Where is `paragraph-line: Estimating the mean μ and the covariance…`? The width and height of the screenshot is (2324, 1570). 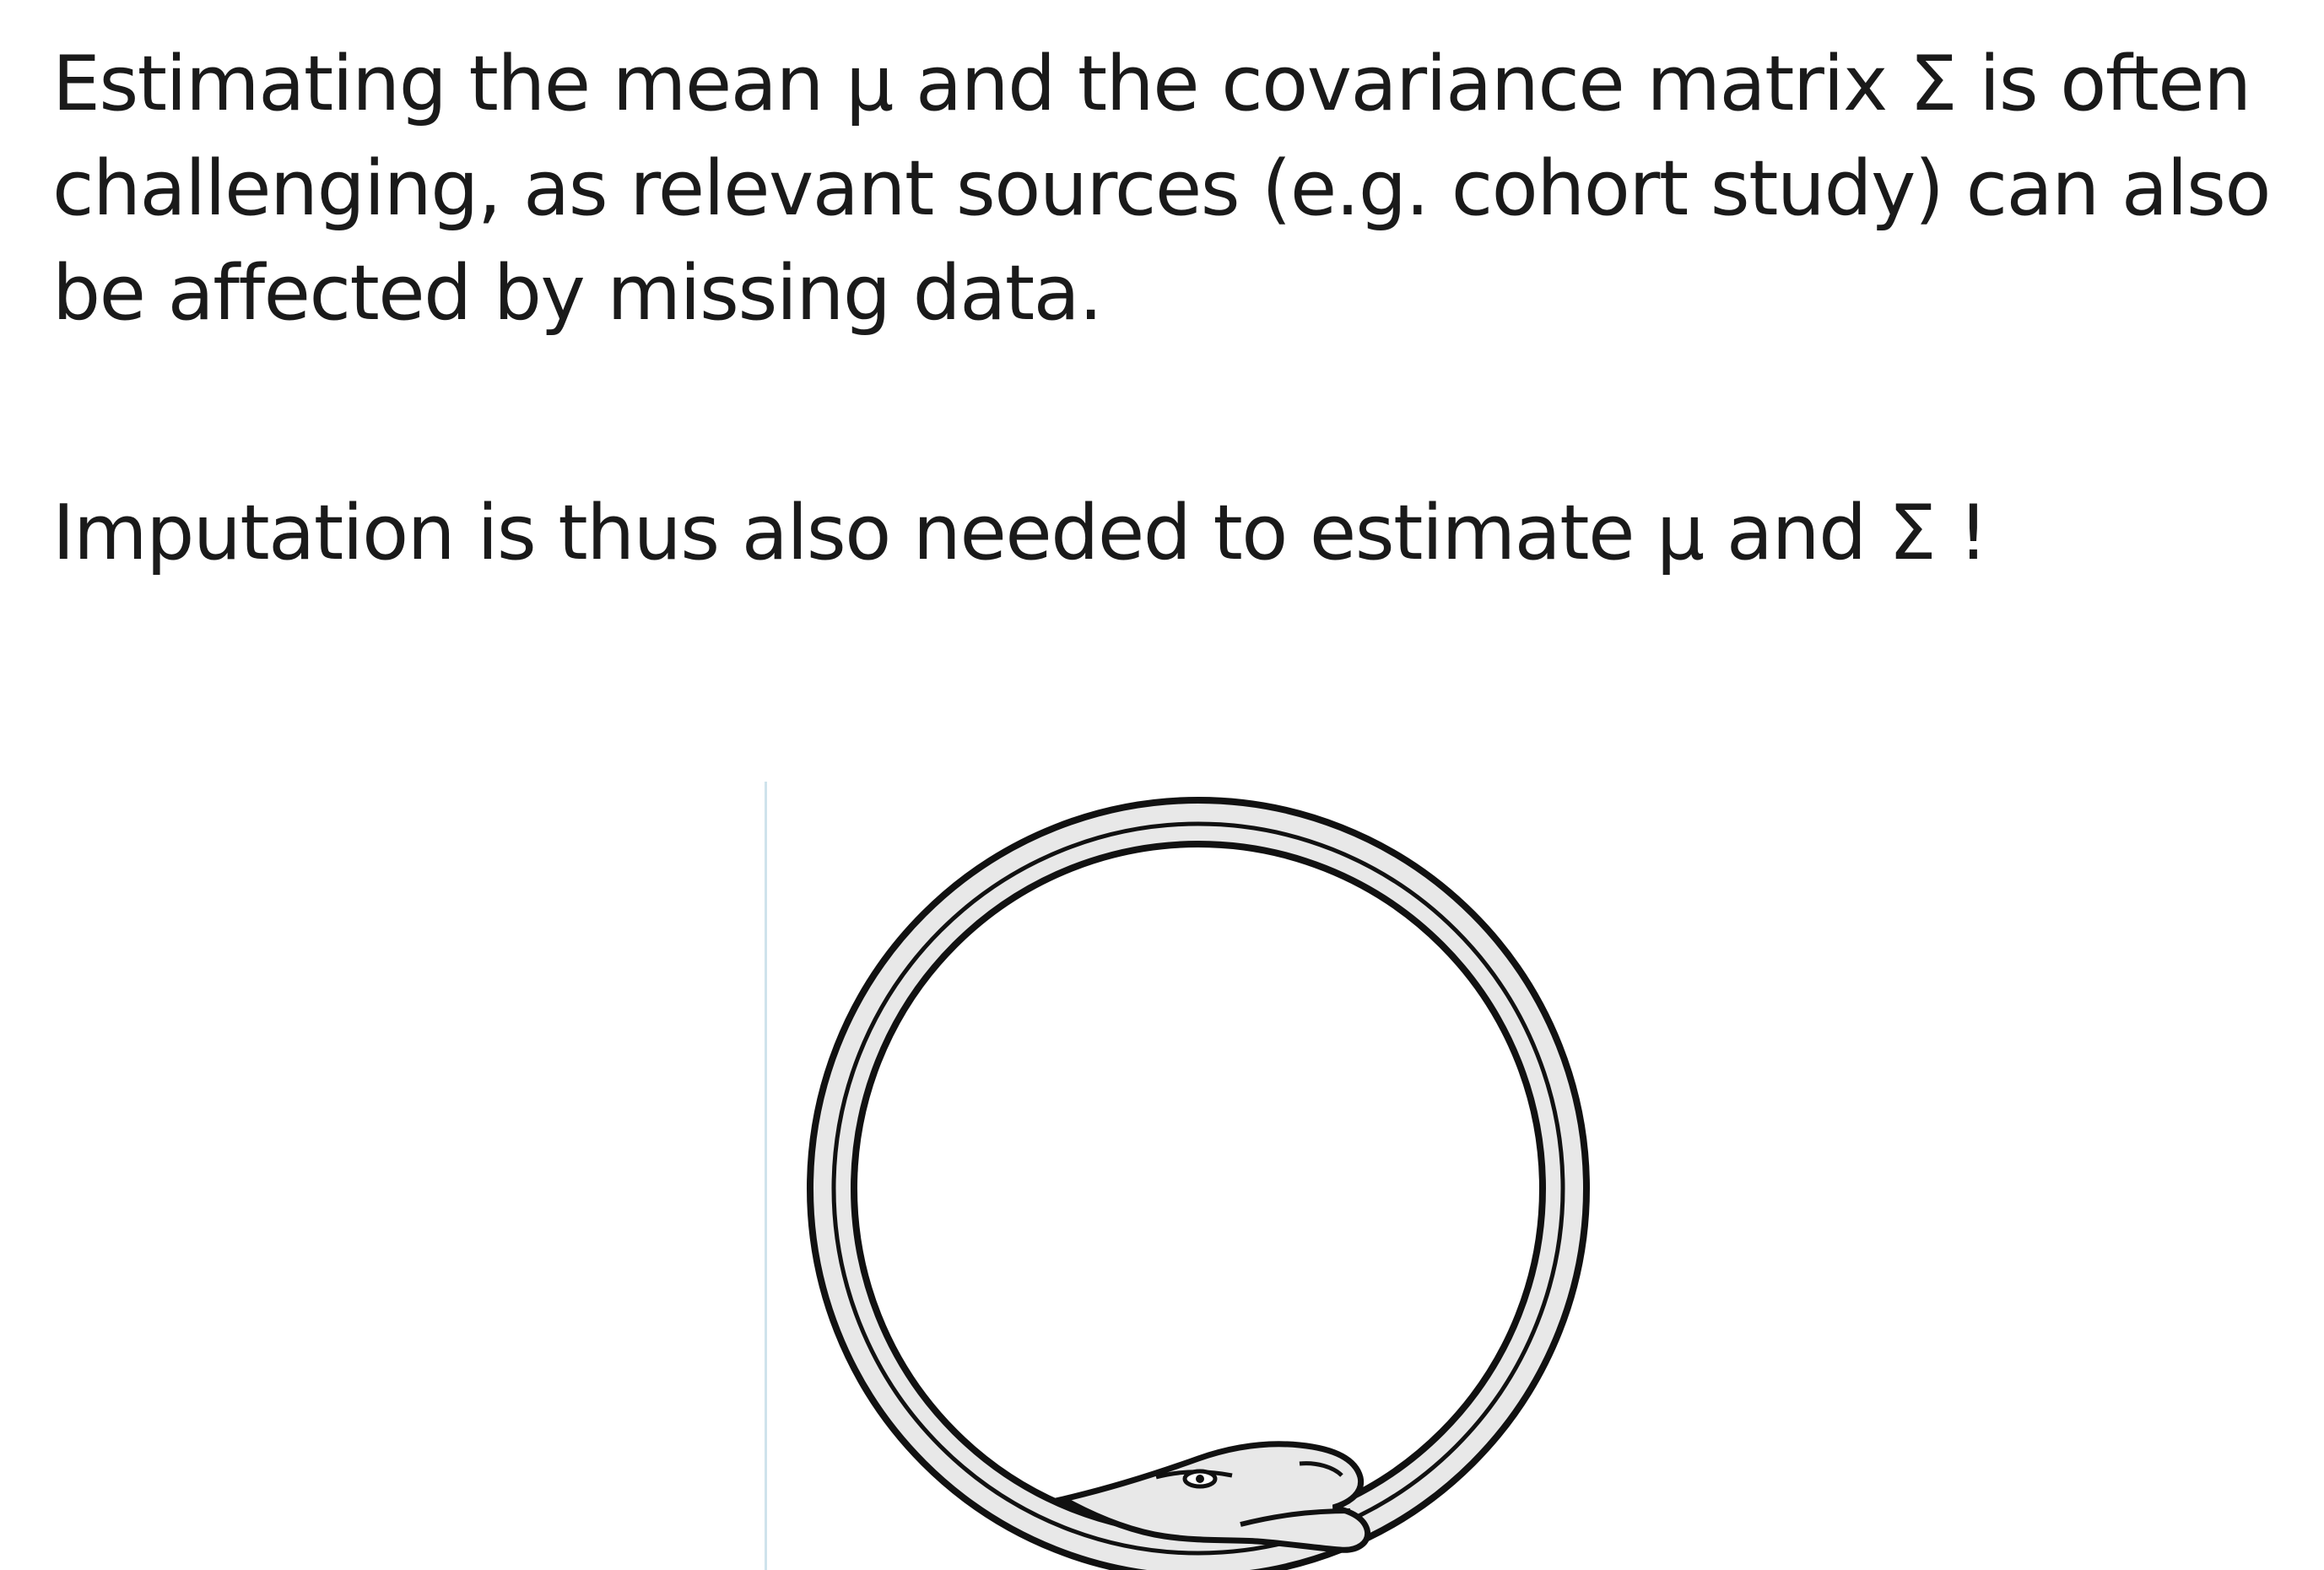 paragraph-line: Estimating the mean μ and the covariance… is located at coordinates (1151, 84).